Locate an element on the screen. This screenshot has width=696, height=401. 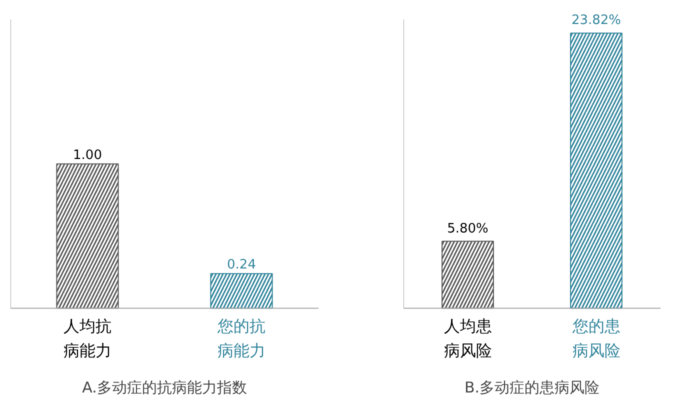
x-tick-label: 人均患病风险 is located at coordinates (468, 338).